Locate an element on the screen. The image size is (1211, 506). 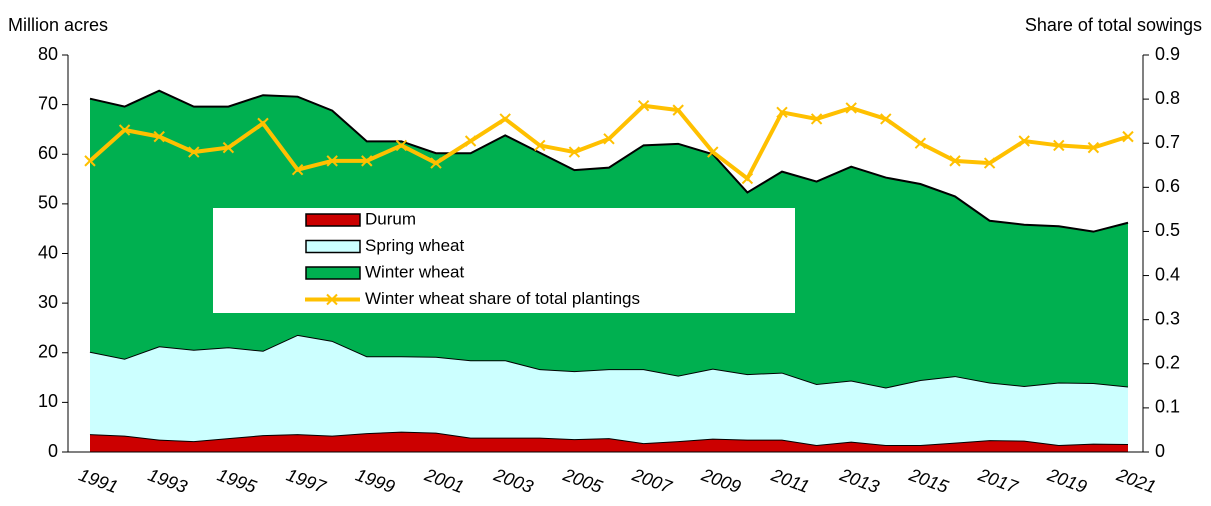
legend-label: Winter wheat share of total plantings is located at coordinates (502, 298).